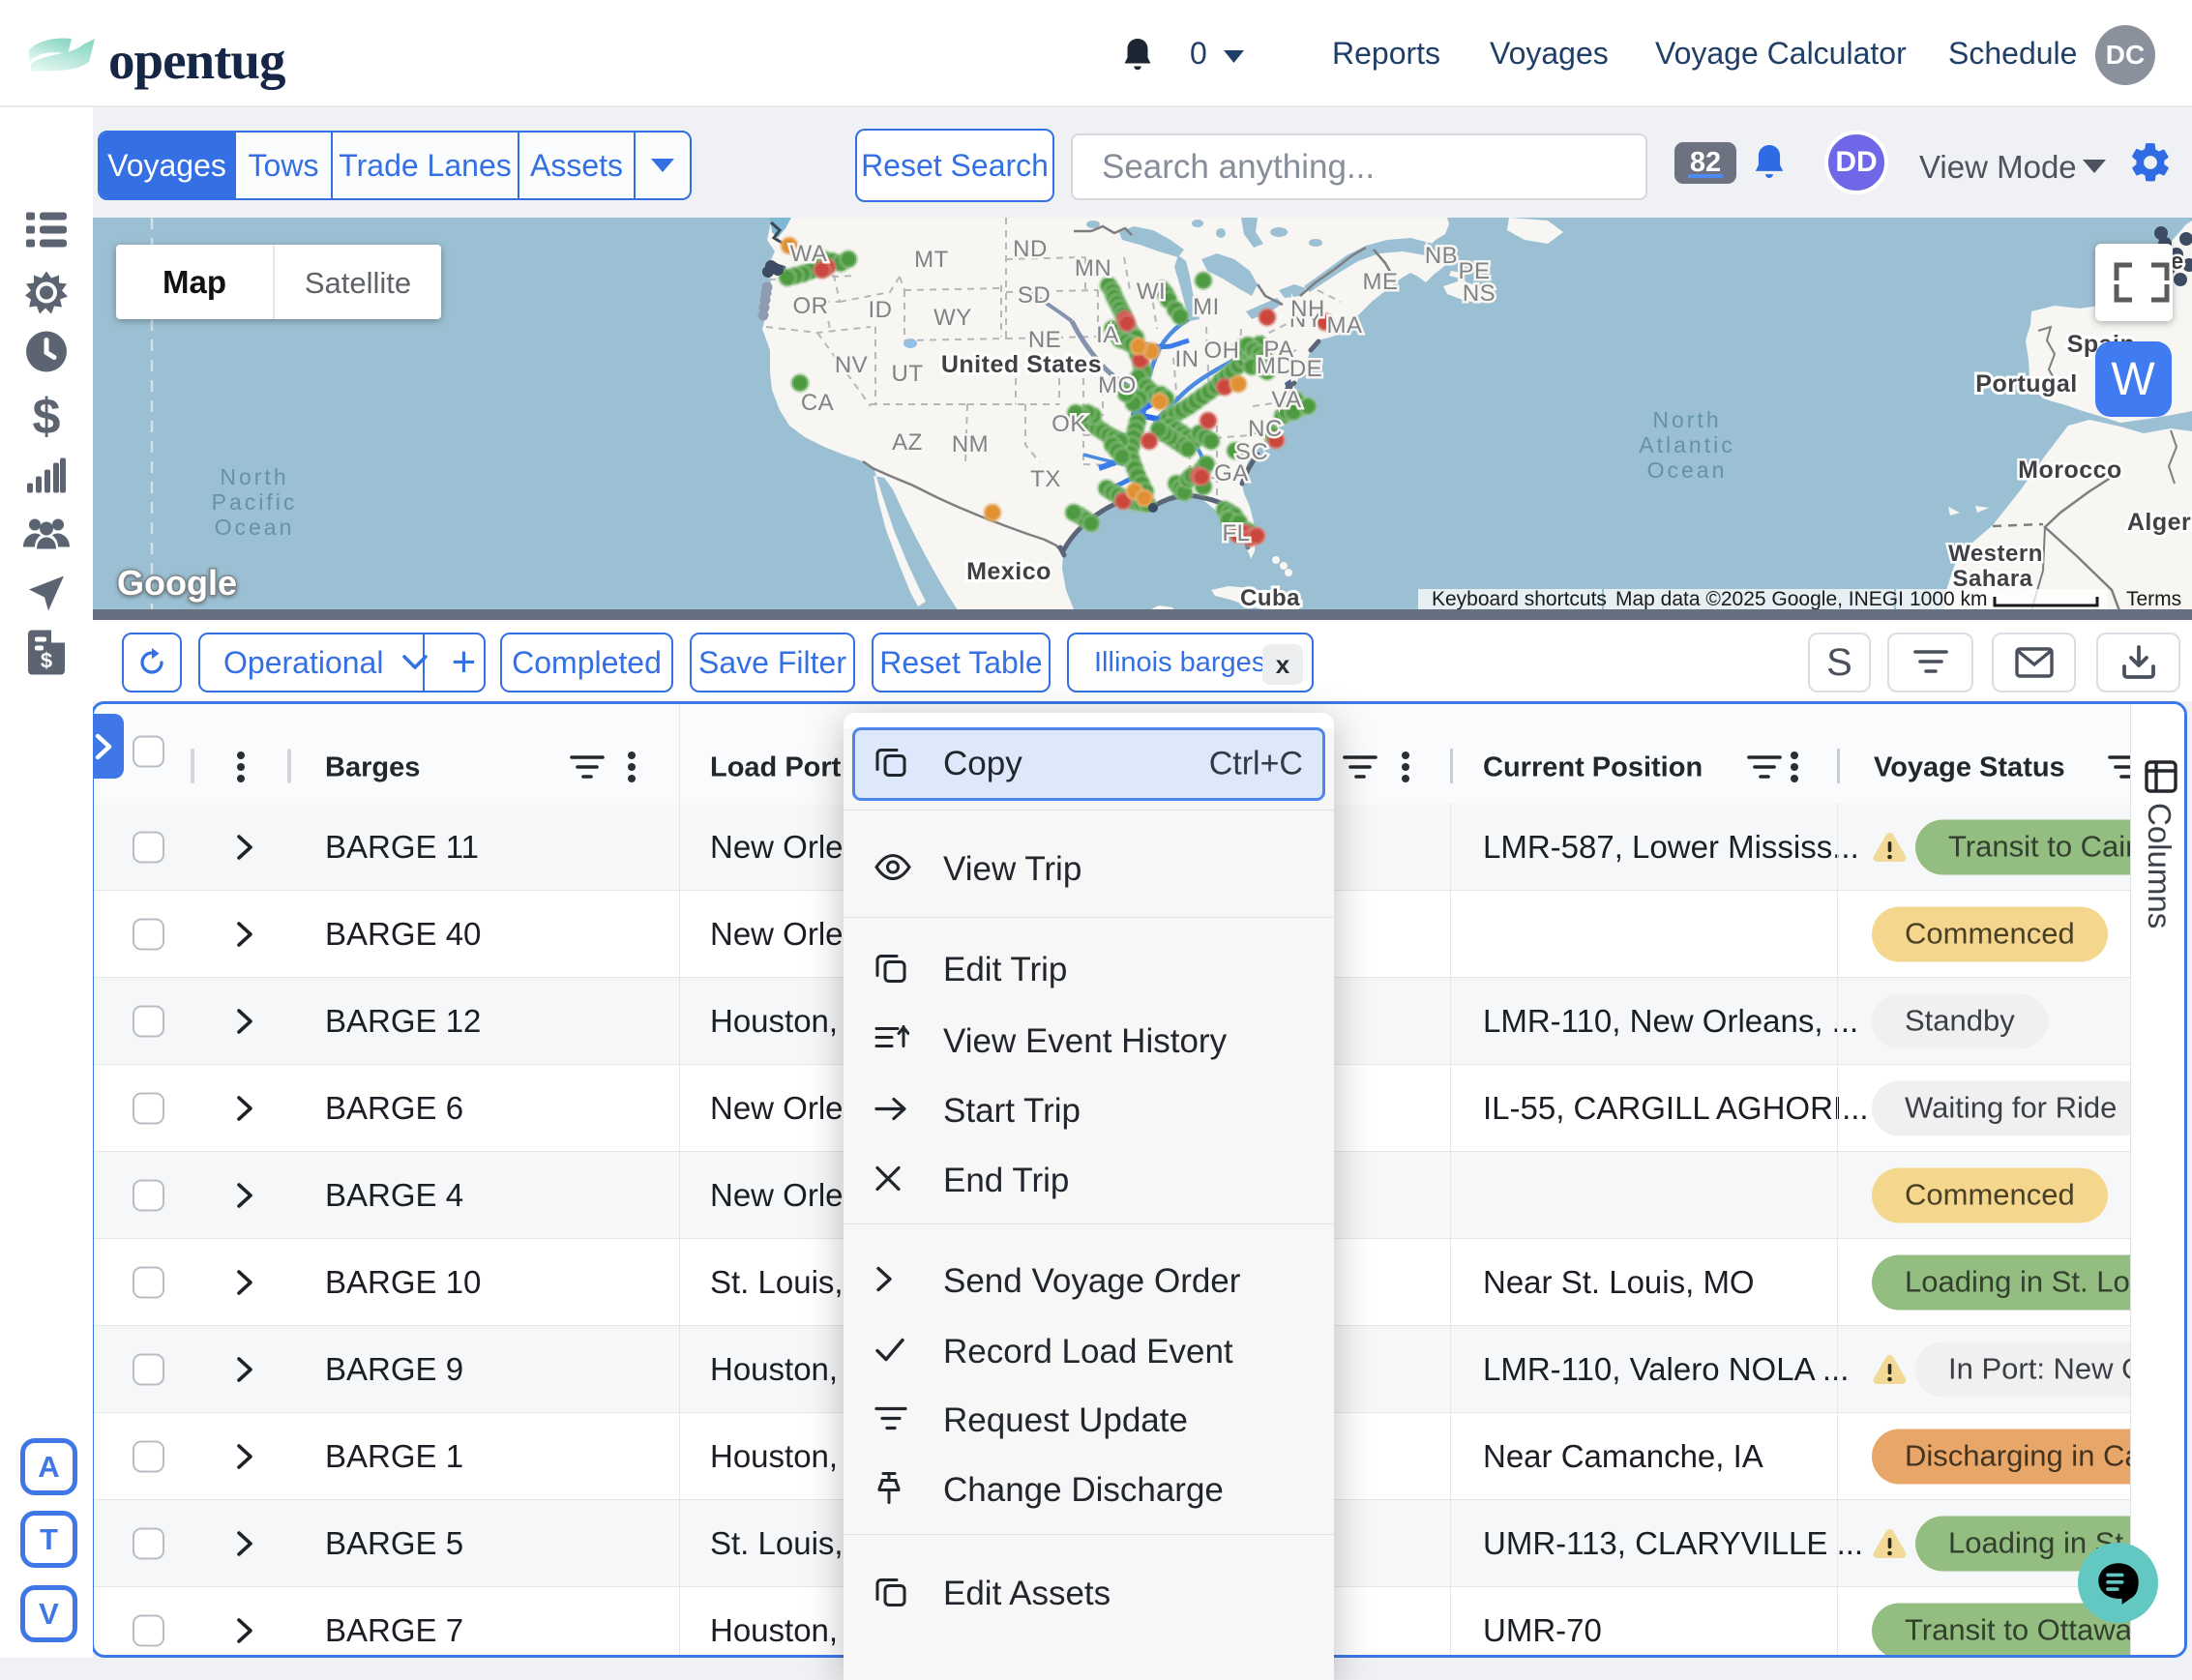 The image size is (2192, 1680). Describe the element at coordinates (358, 283) in the screenshot. I see `svg-text: Satellite` at that location.